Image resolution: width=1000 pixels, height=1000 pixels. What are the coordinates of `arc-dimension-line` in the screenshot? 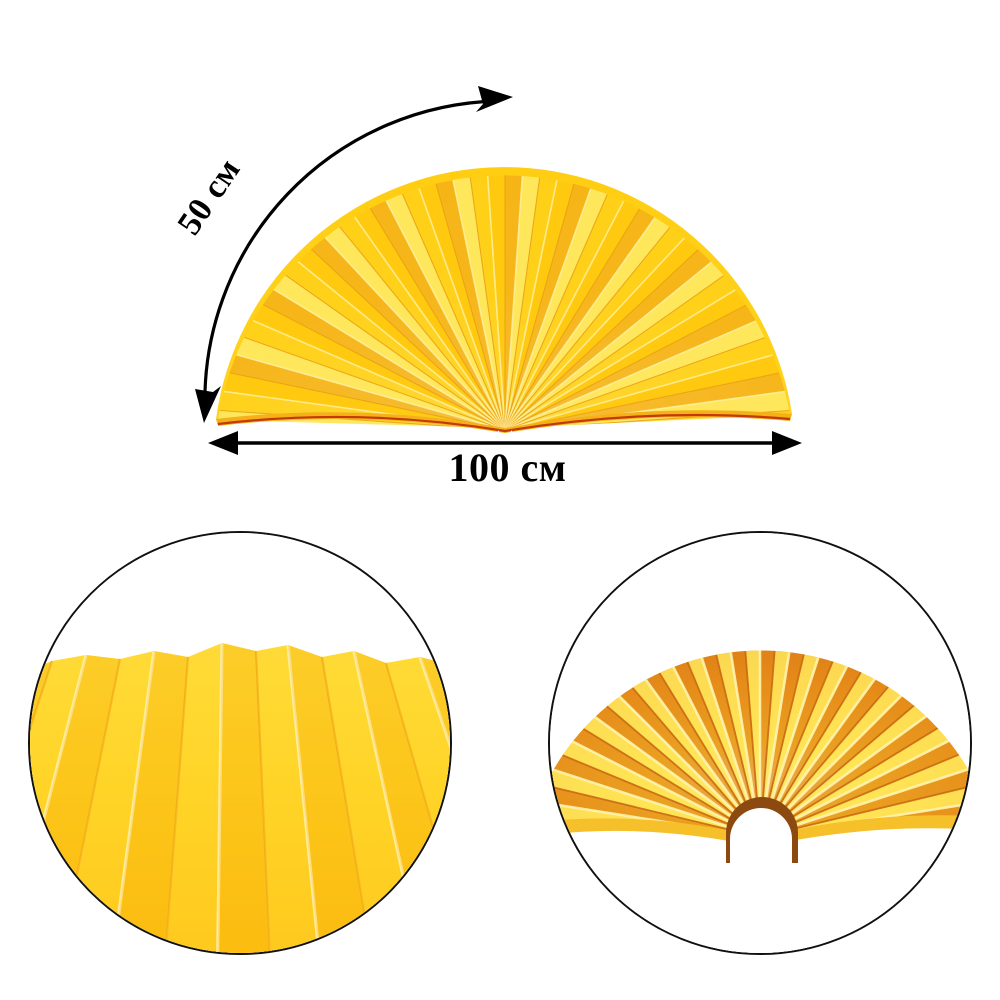 It's located at (351, 255).